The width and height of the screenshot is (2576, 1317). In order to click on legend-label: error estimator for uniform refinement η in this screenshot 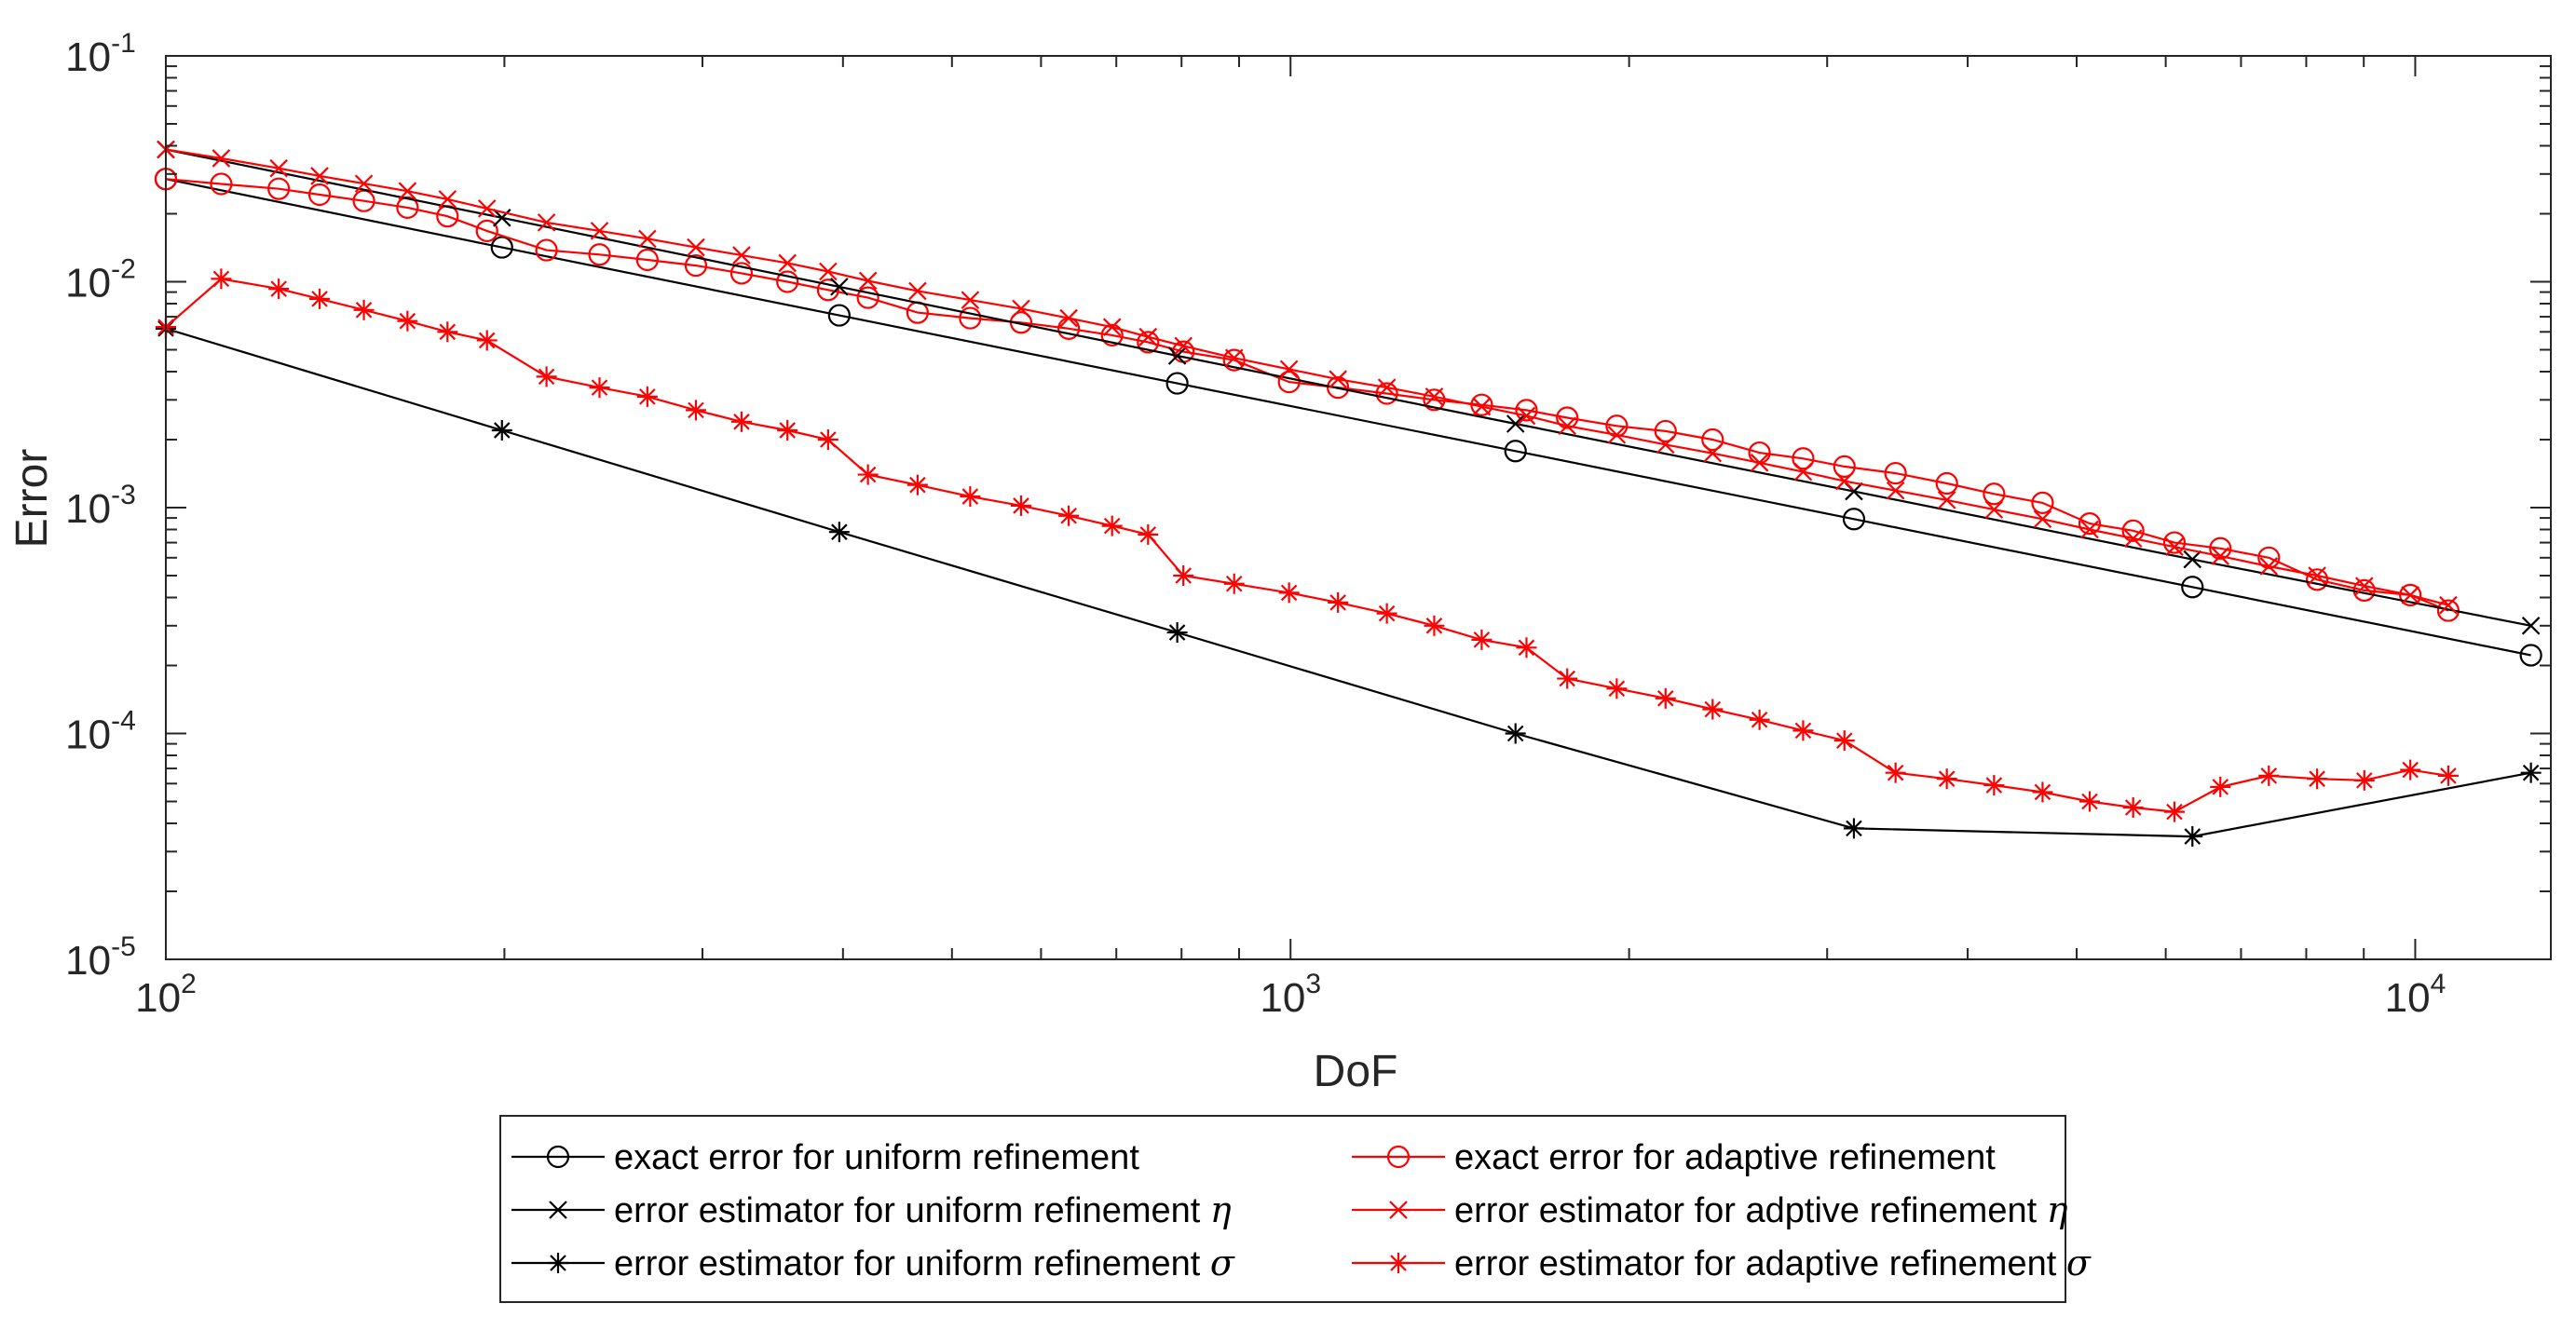, I will do `click(923, 1209)`.